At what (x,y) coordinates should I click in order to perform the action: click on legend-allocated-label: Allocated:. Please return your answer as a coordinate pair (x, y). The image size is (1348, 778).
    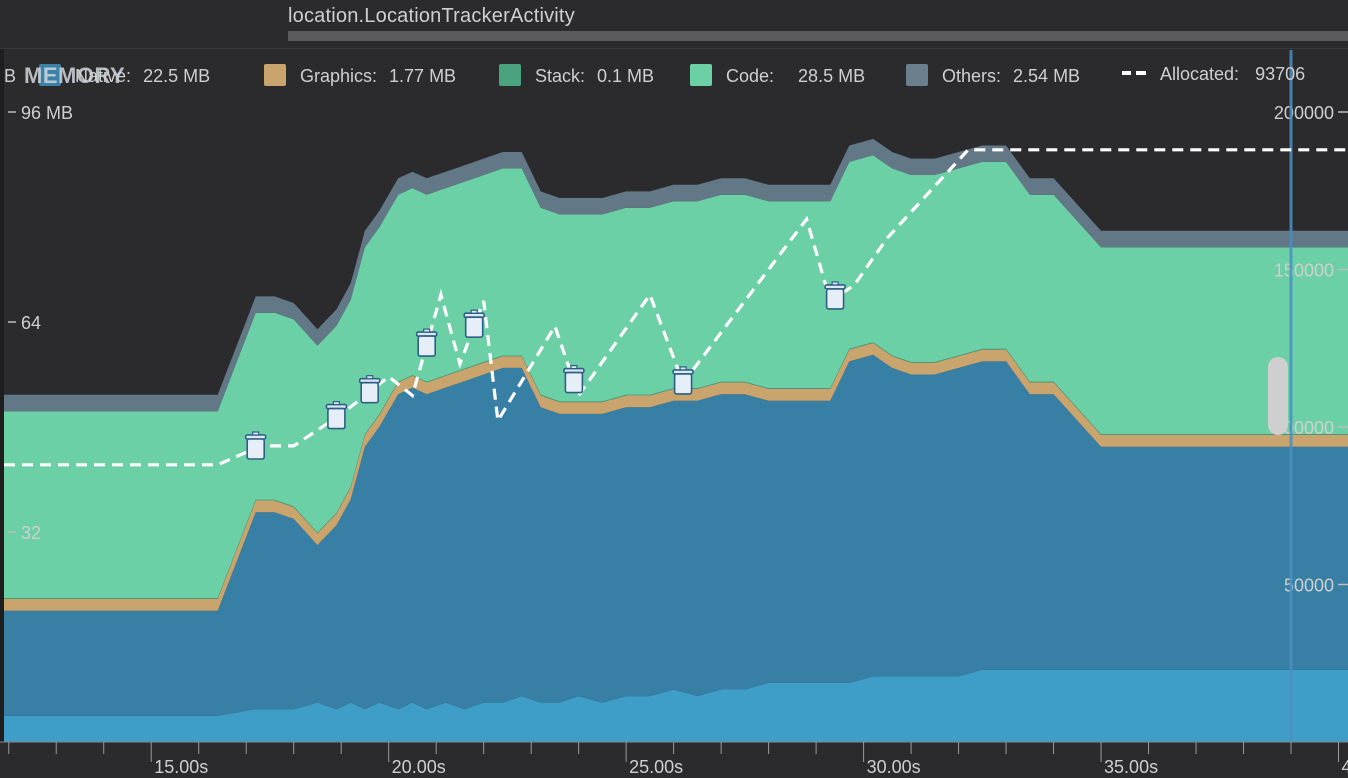
    Looking at the image, I should click on (1200, 74).